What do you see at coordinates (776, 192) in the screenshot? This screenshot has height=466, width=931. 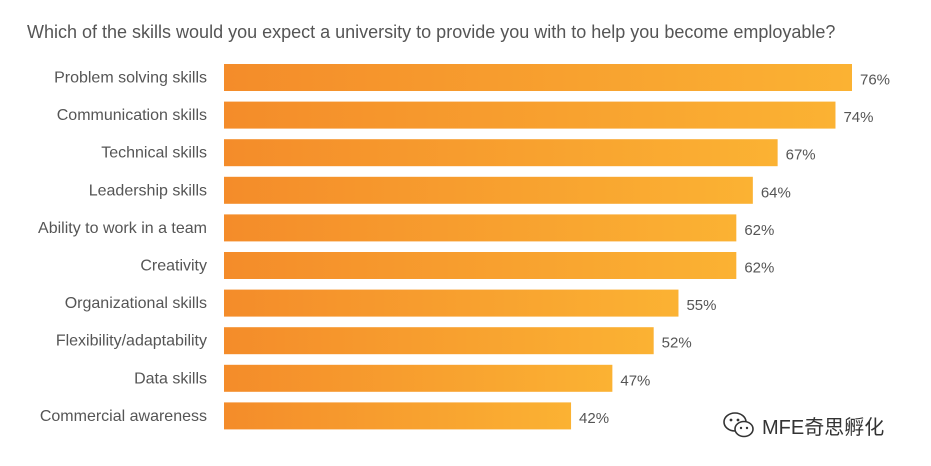 I see `value-label: 64%` at bounding box center [776, 192].